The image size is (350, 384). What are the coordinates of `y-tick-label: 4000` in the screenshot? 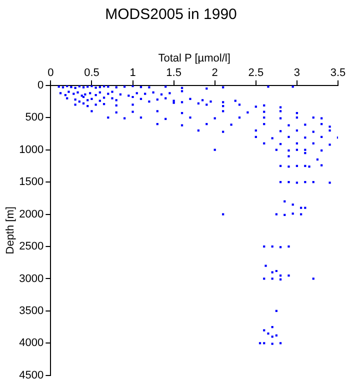 It's located at (31, 343).